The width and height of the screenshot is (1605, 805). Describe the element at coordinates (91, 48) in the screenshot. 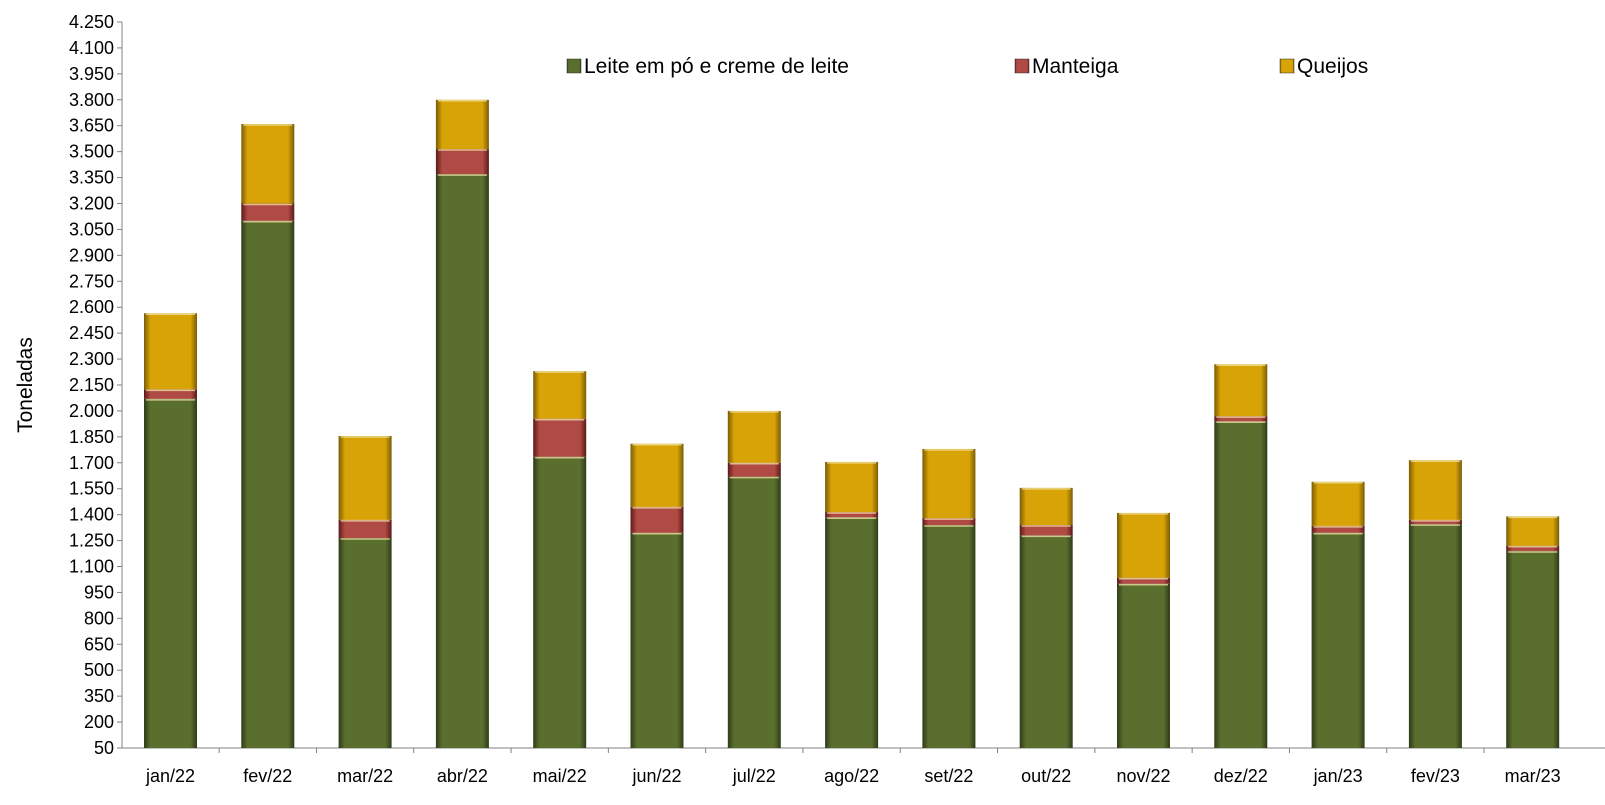

I see `y-tick-label: 4.100` at that location.